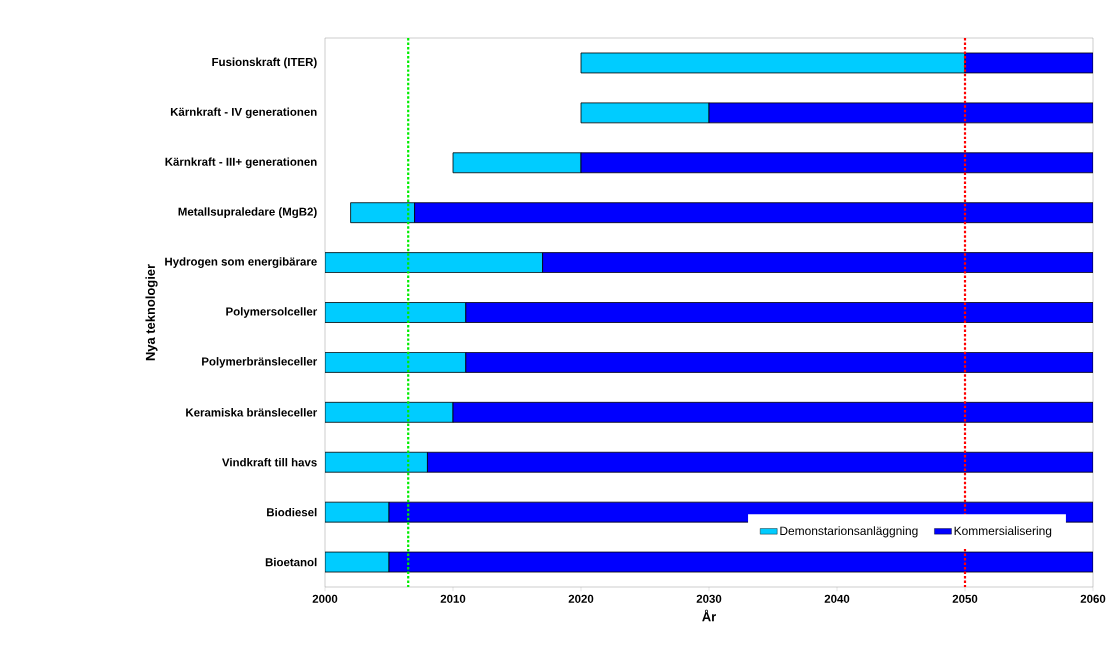 This screenshot has height=657, width=1119. I want to click on y-tick-label: Kärnkraft - III+ generationen, so click(241, 163).